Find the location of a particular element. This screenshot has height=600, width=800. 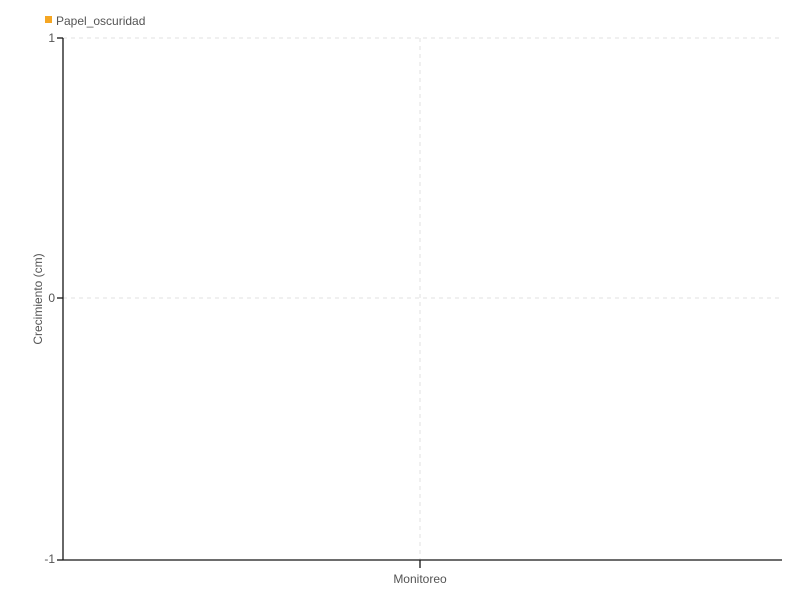

legend: Papel_oscuridad is located at coordinates (95, 21).